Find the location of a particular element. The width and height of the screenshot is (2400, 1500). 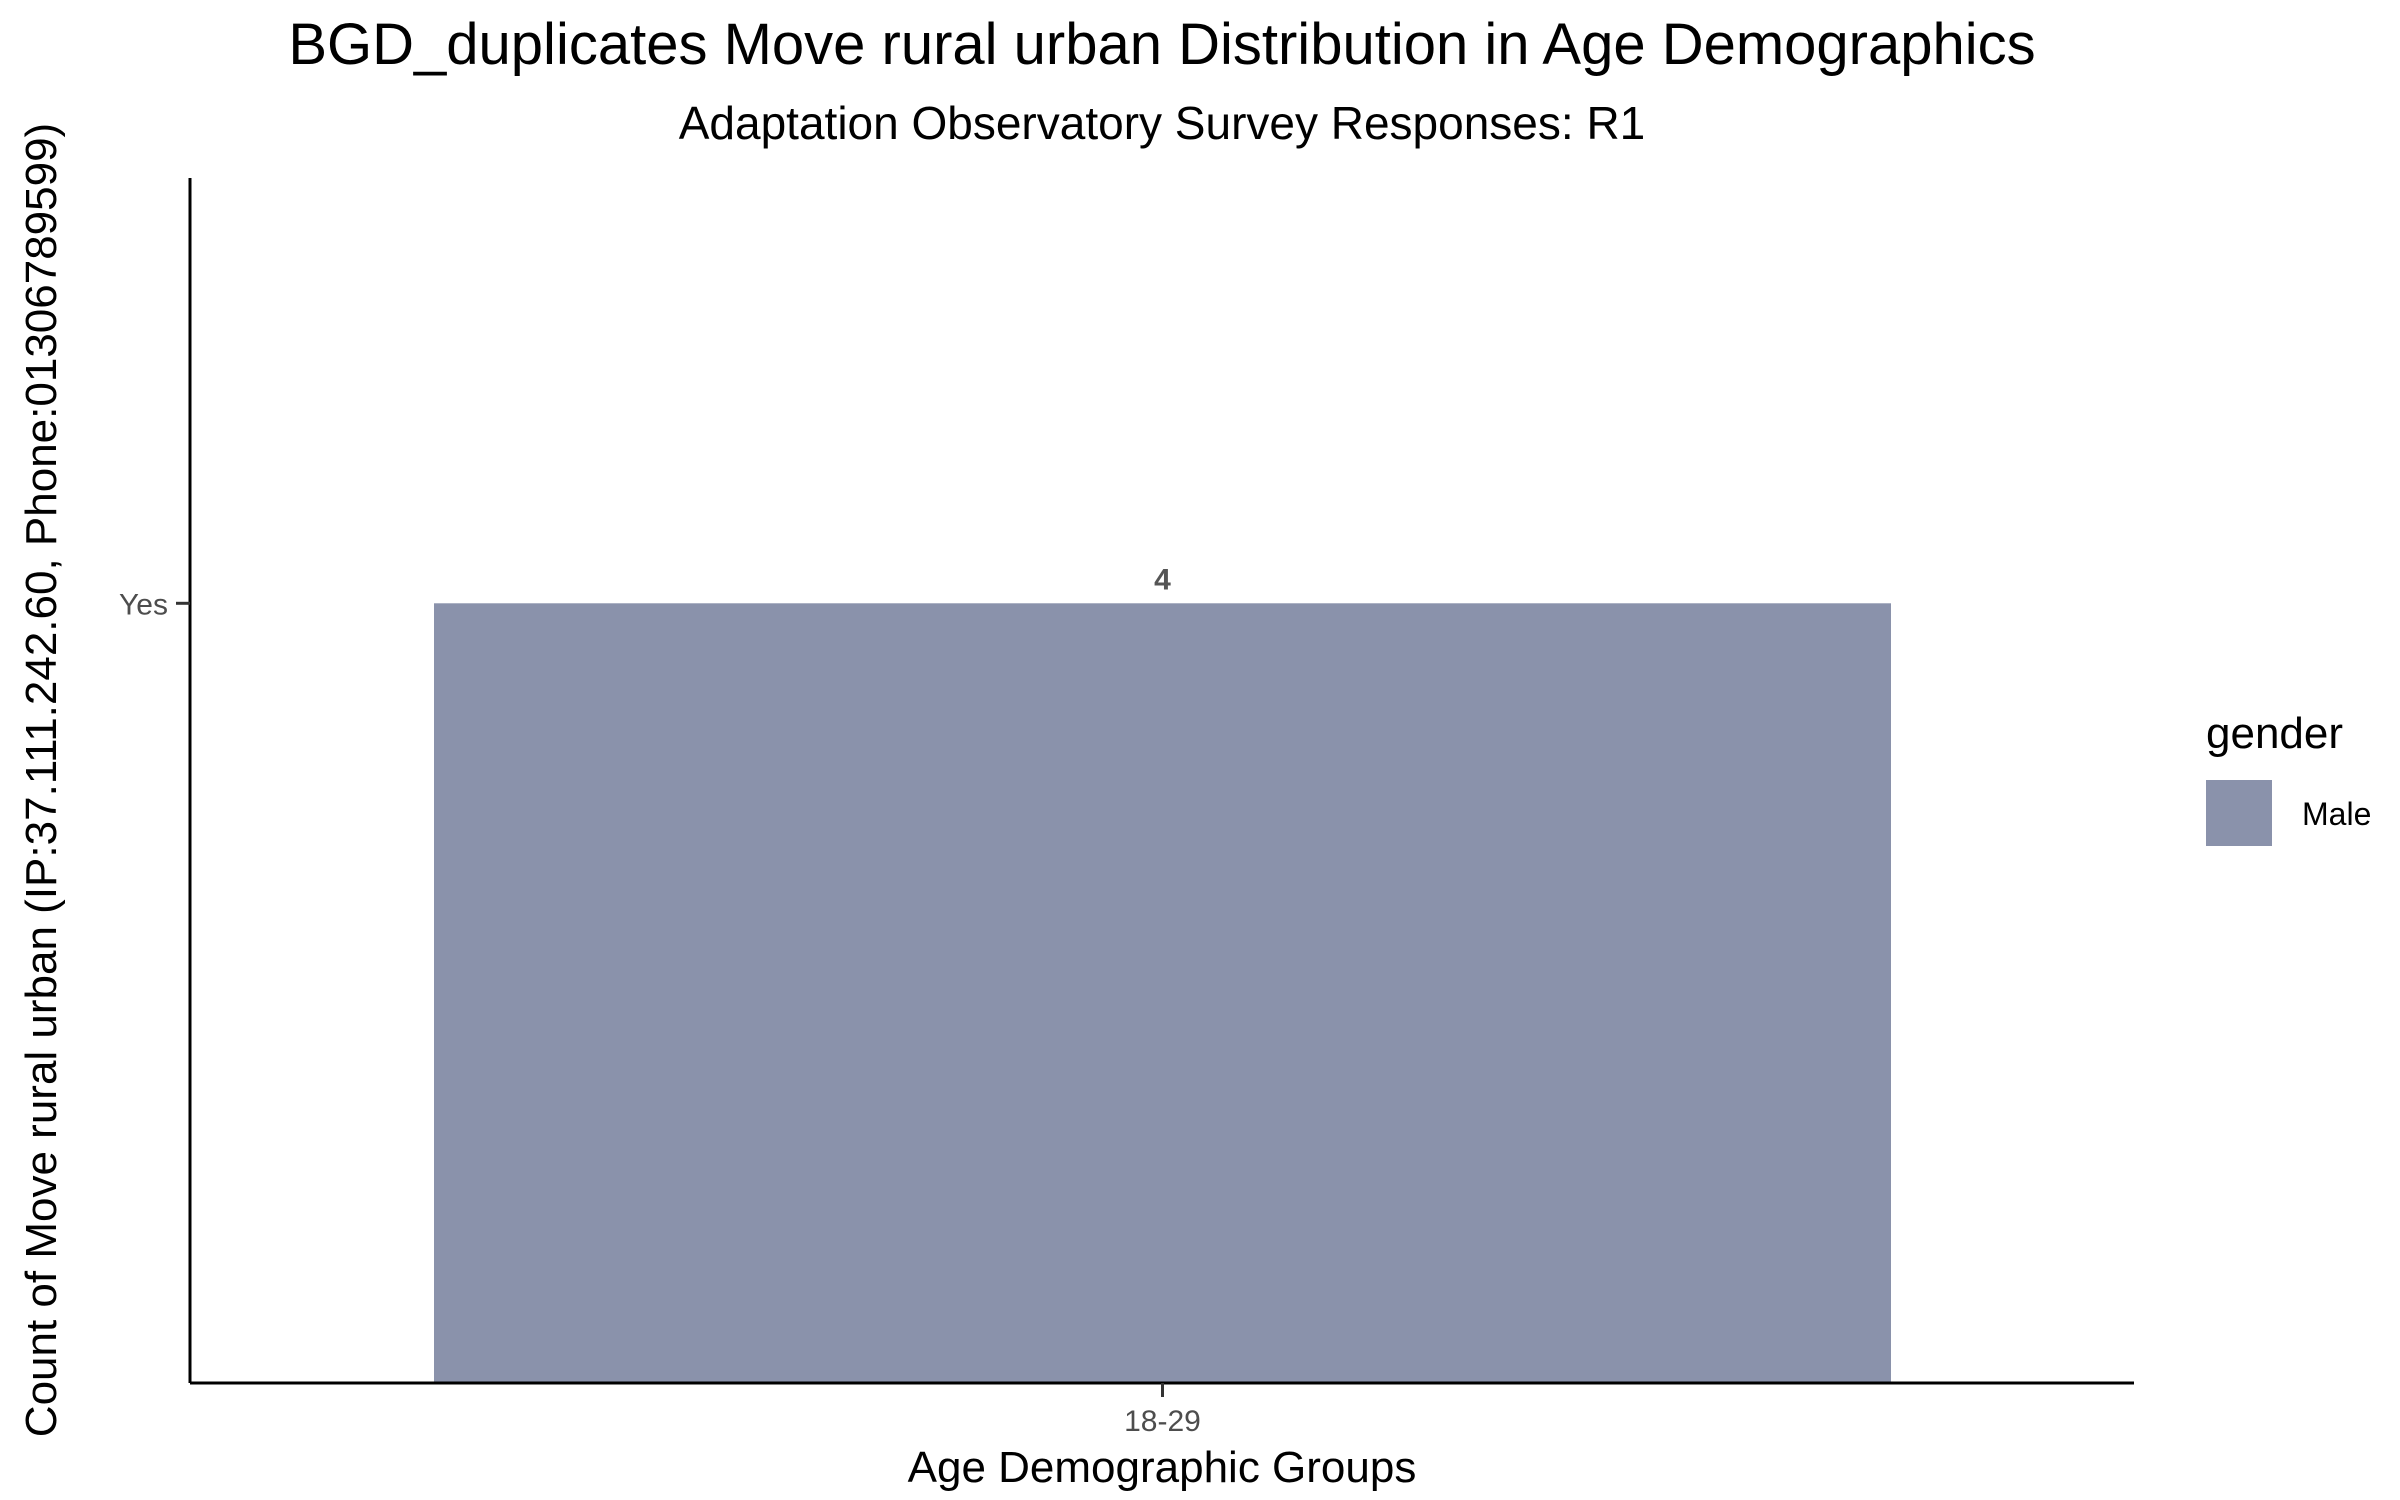

legend-items: Male is located at coordinates (2288, 813).